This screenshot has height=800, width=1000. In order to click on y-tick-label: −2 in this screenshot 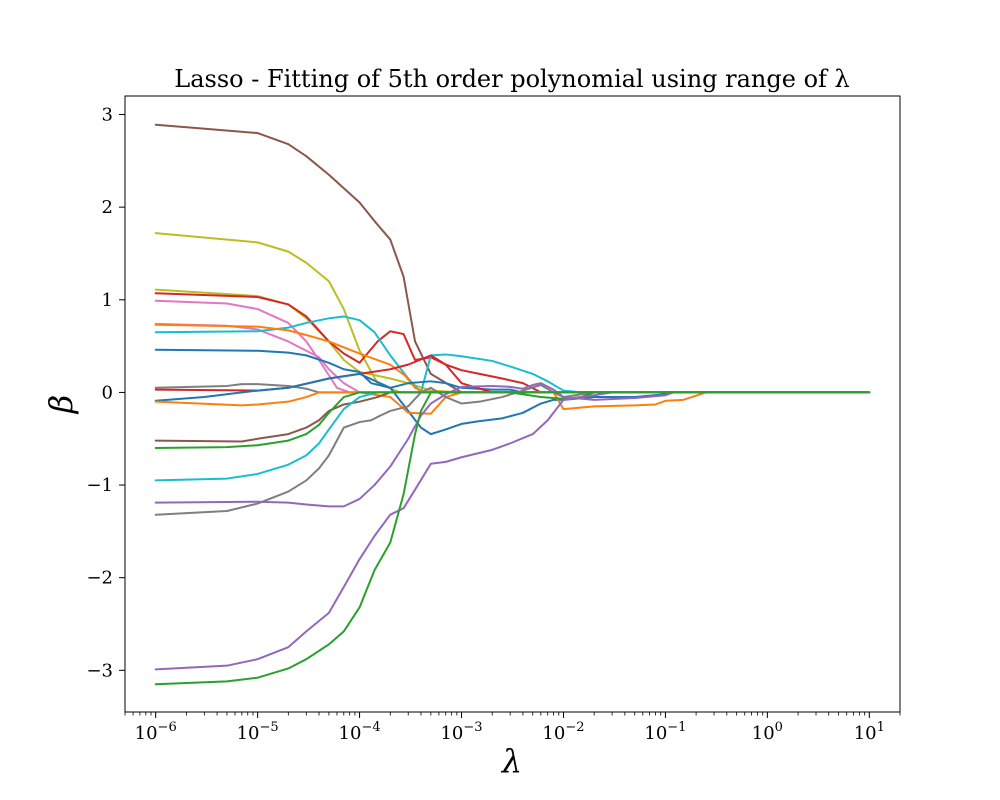, I will do `click(99, 578)`.